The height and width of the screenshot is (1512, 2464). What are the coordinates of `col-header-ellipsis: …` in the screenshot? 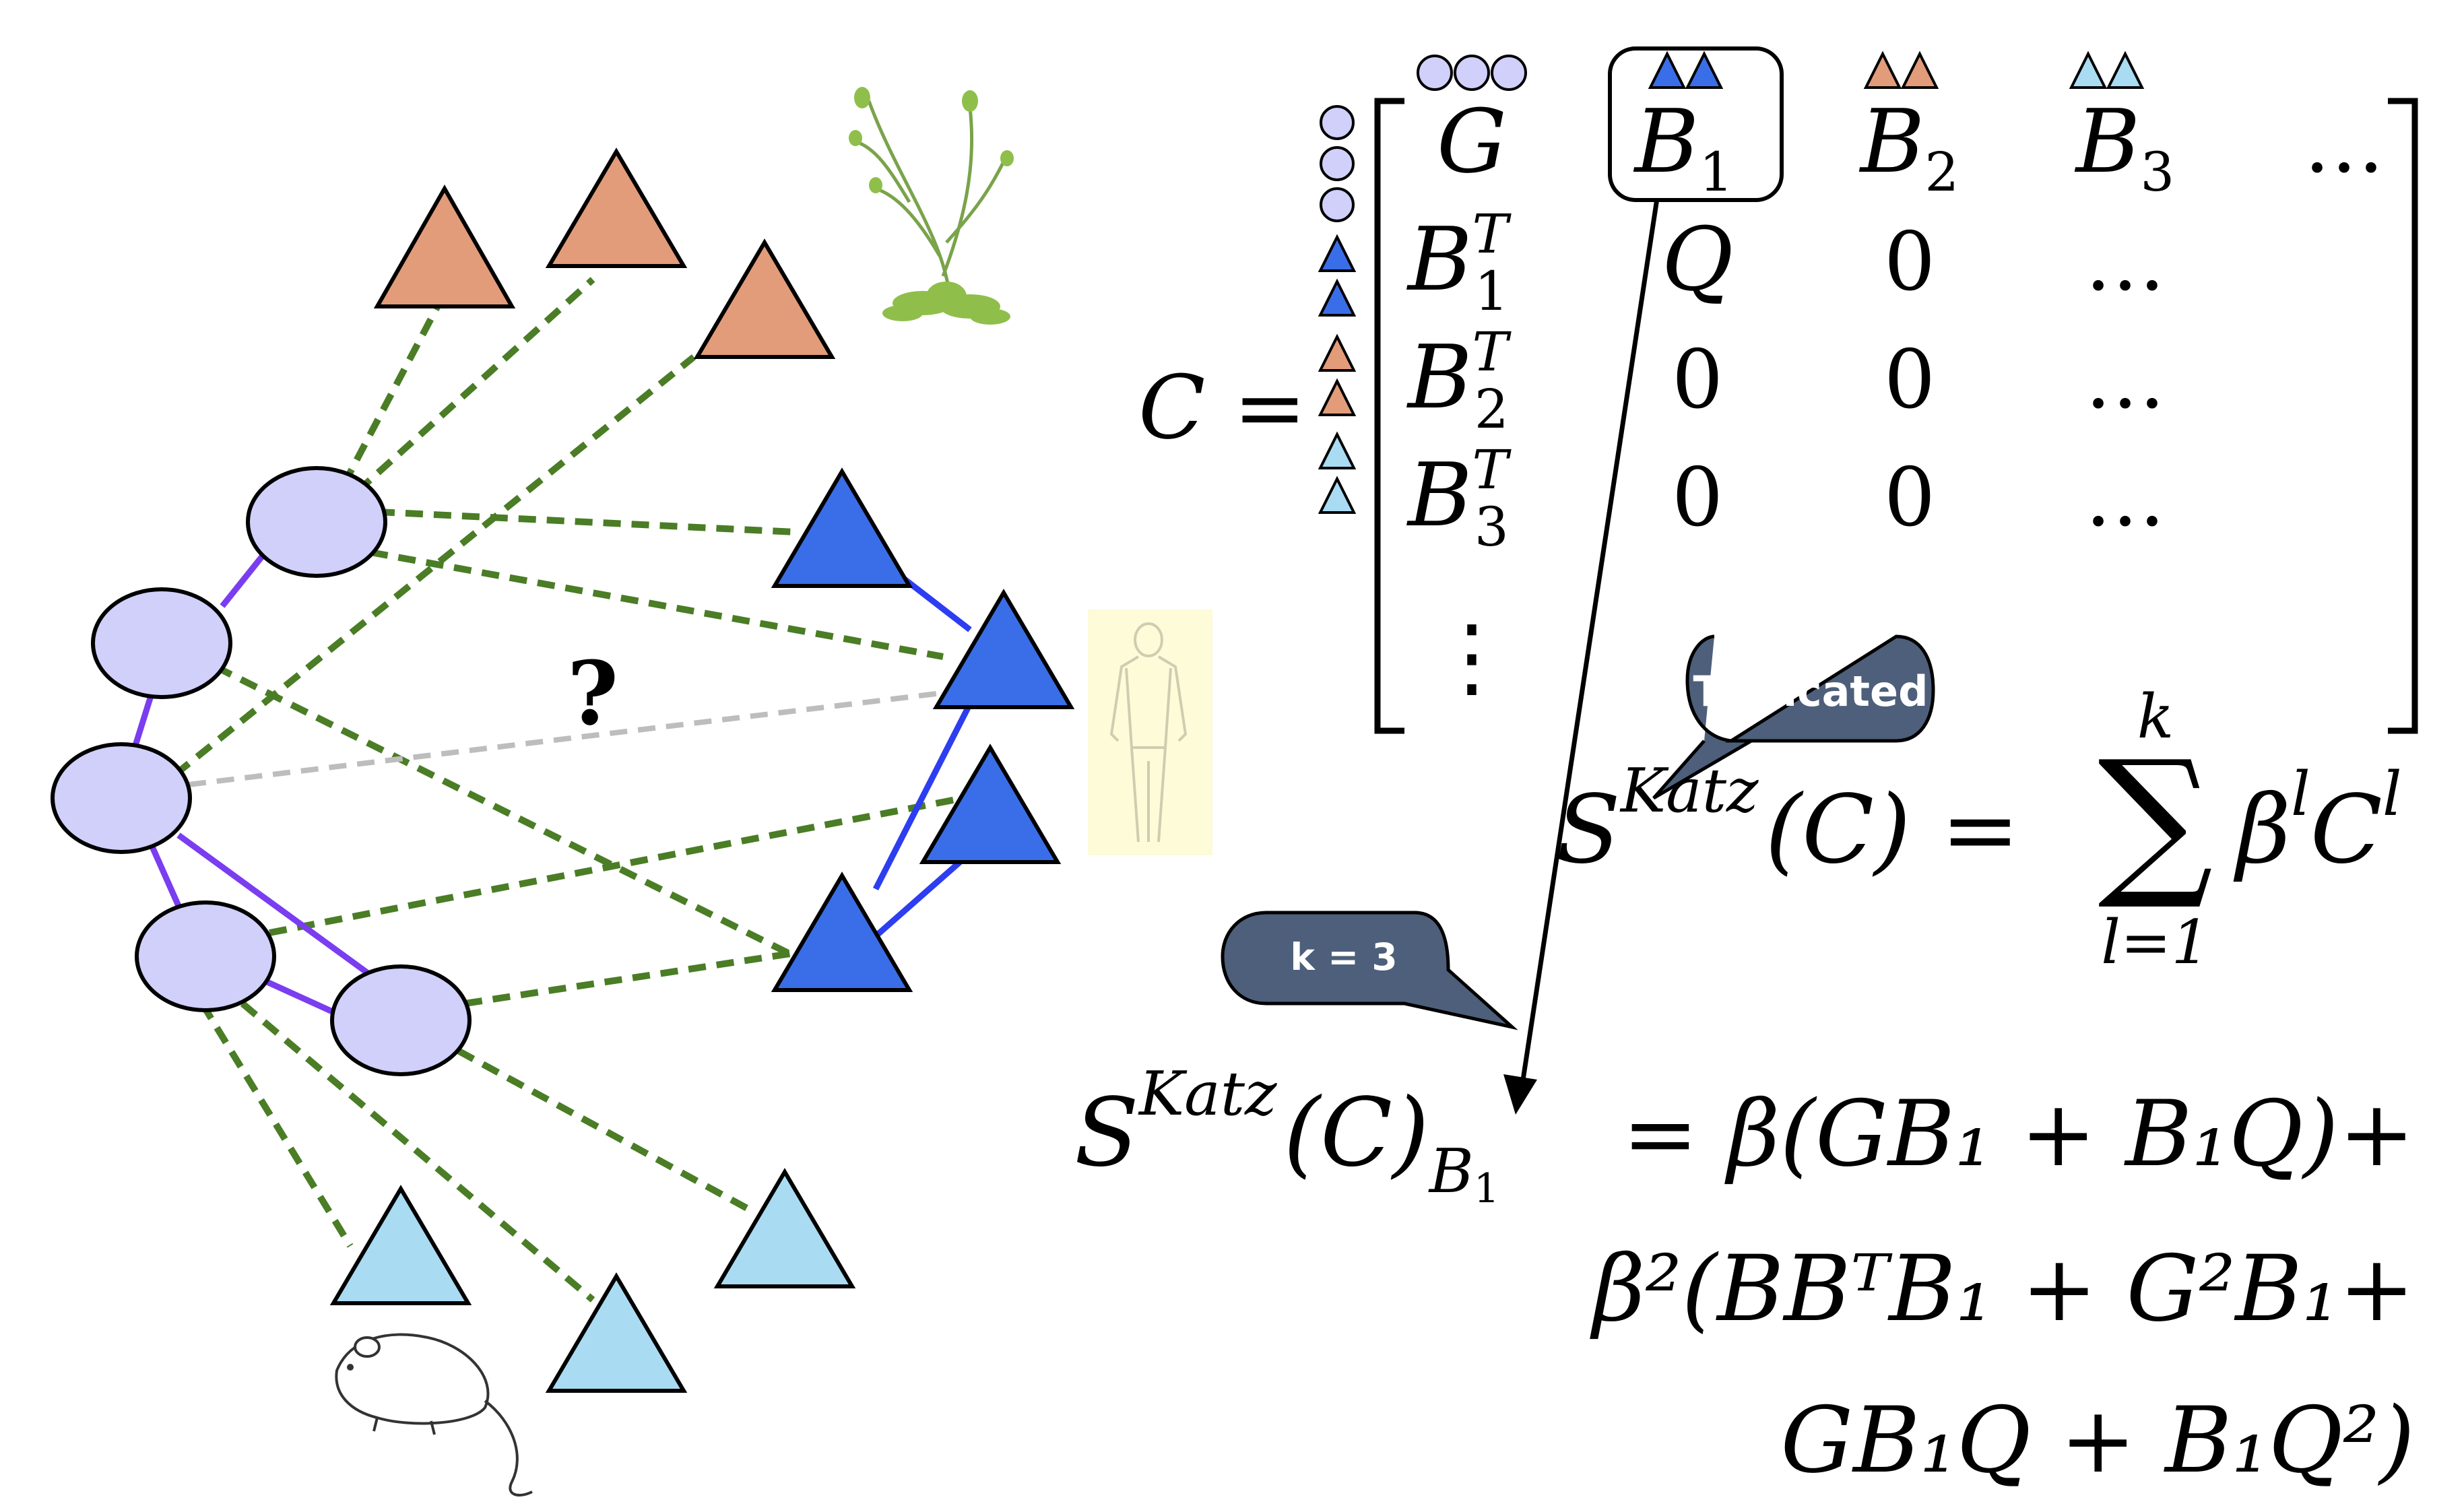 It's located at (2344, 144).